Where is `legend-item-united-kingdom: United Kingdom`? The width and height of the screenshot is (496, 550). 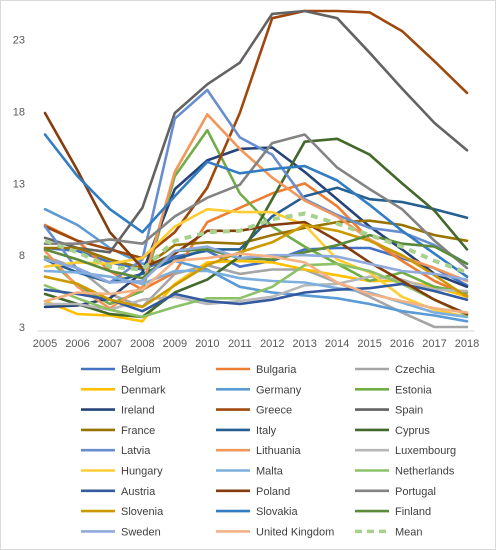 legend-item-united-kingdom: United Kingdom is located at coordinates (275, 532).